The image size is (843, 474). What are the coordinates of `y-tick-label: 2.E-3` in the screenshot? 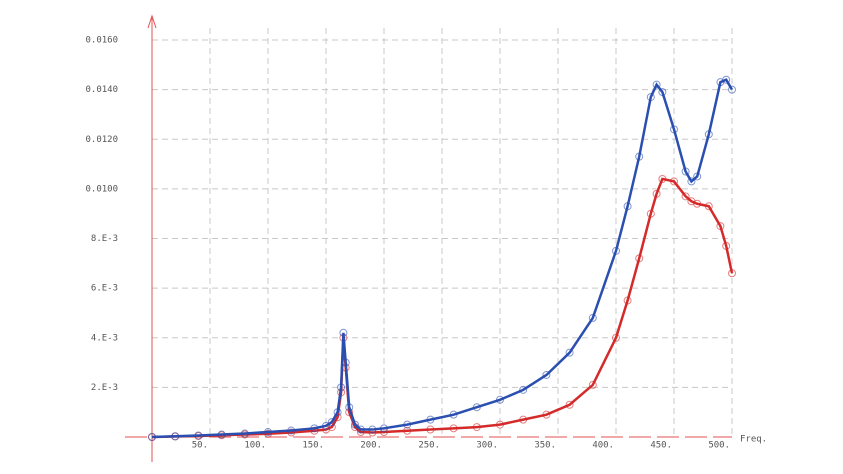 It's located at (104, 388).